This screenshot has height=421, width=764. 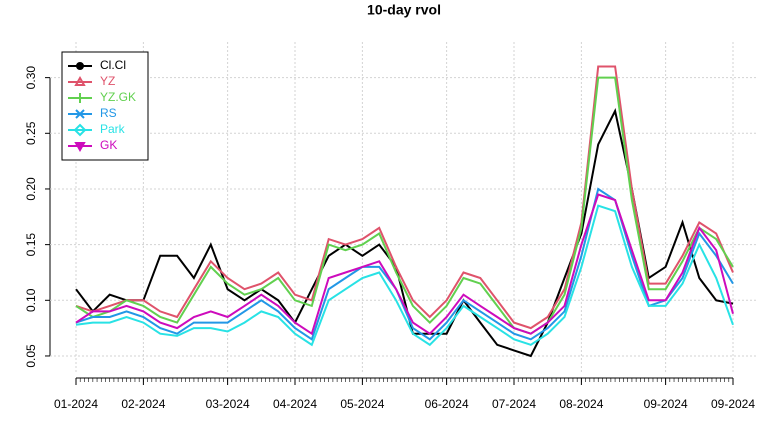 I want to click on y-tick-label: 0.25, so click(x=31, y=133).